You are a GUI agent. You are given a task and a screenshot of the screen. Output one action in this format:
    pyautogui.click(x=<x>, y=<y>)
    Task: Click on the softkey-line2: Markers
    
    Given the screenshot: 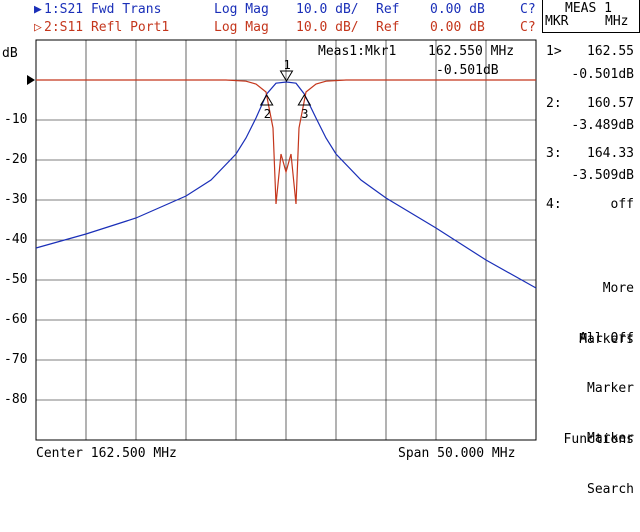 What is the action you would take?
    pyautogui.click(x=606, y=339)
    